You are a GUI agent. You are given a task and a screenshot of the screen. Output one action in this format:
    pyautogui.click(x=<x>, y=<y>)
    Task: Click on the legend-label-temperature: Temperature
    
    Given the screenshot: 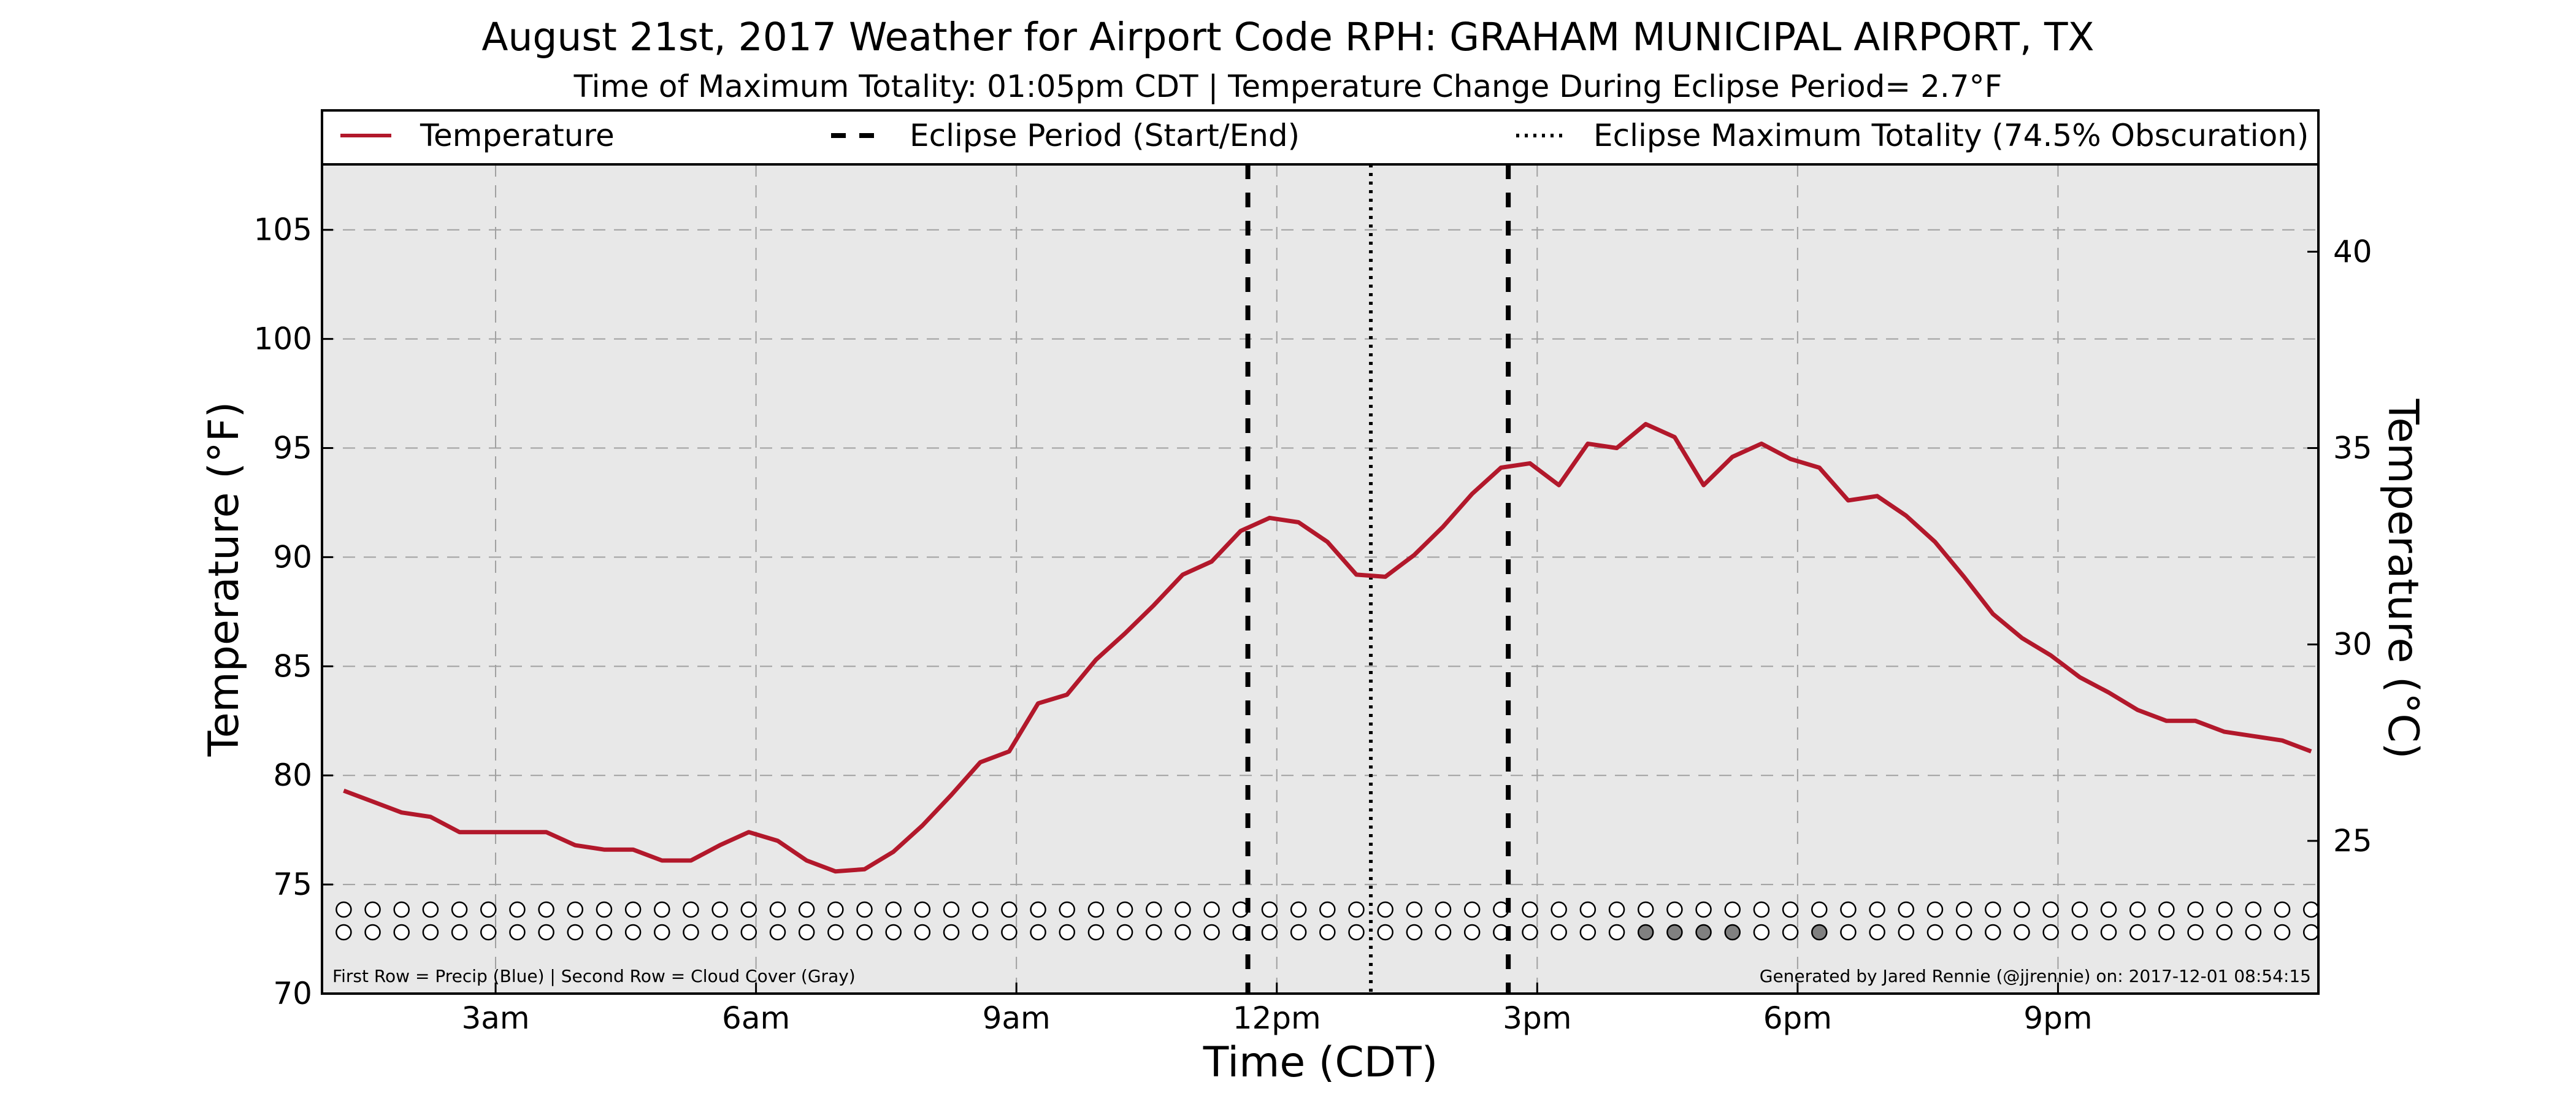 What is the action you would take?
    pyautogui.click(x=517, y=135)
    